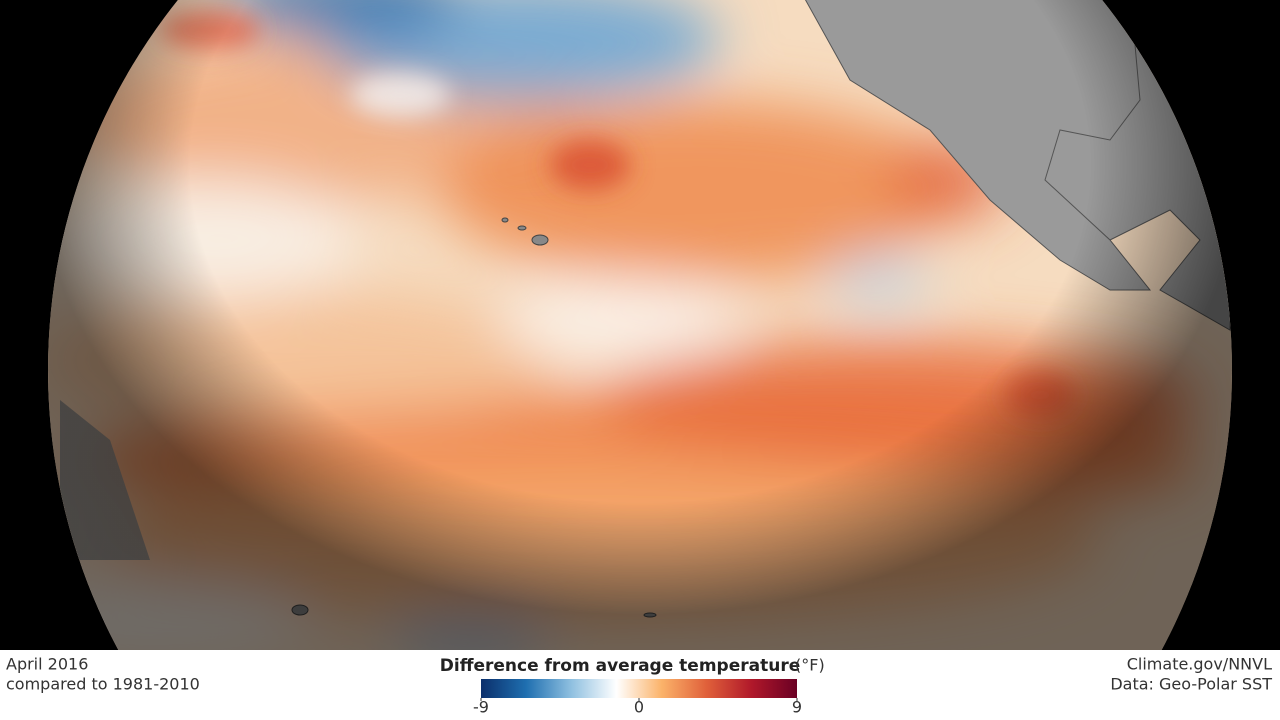  I want to click on data-credit: Data: Geo-Polar SST, so click(1191, 684).